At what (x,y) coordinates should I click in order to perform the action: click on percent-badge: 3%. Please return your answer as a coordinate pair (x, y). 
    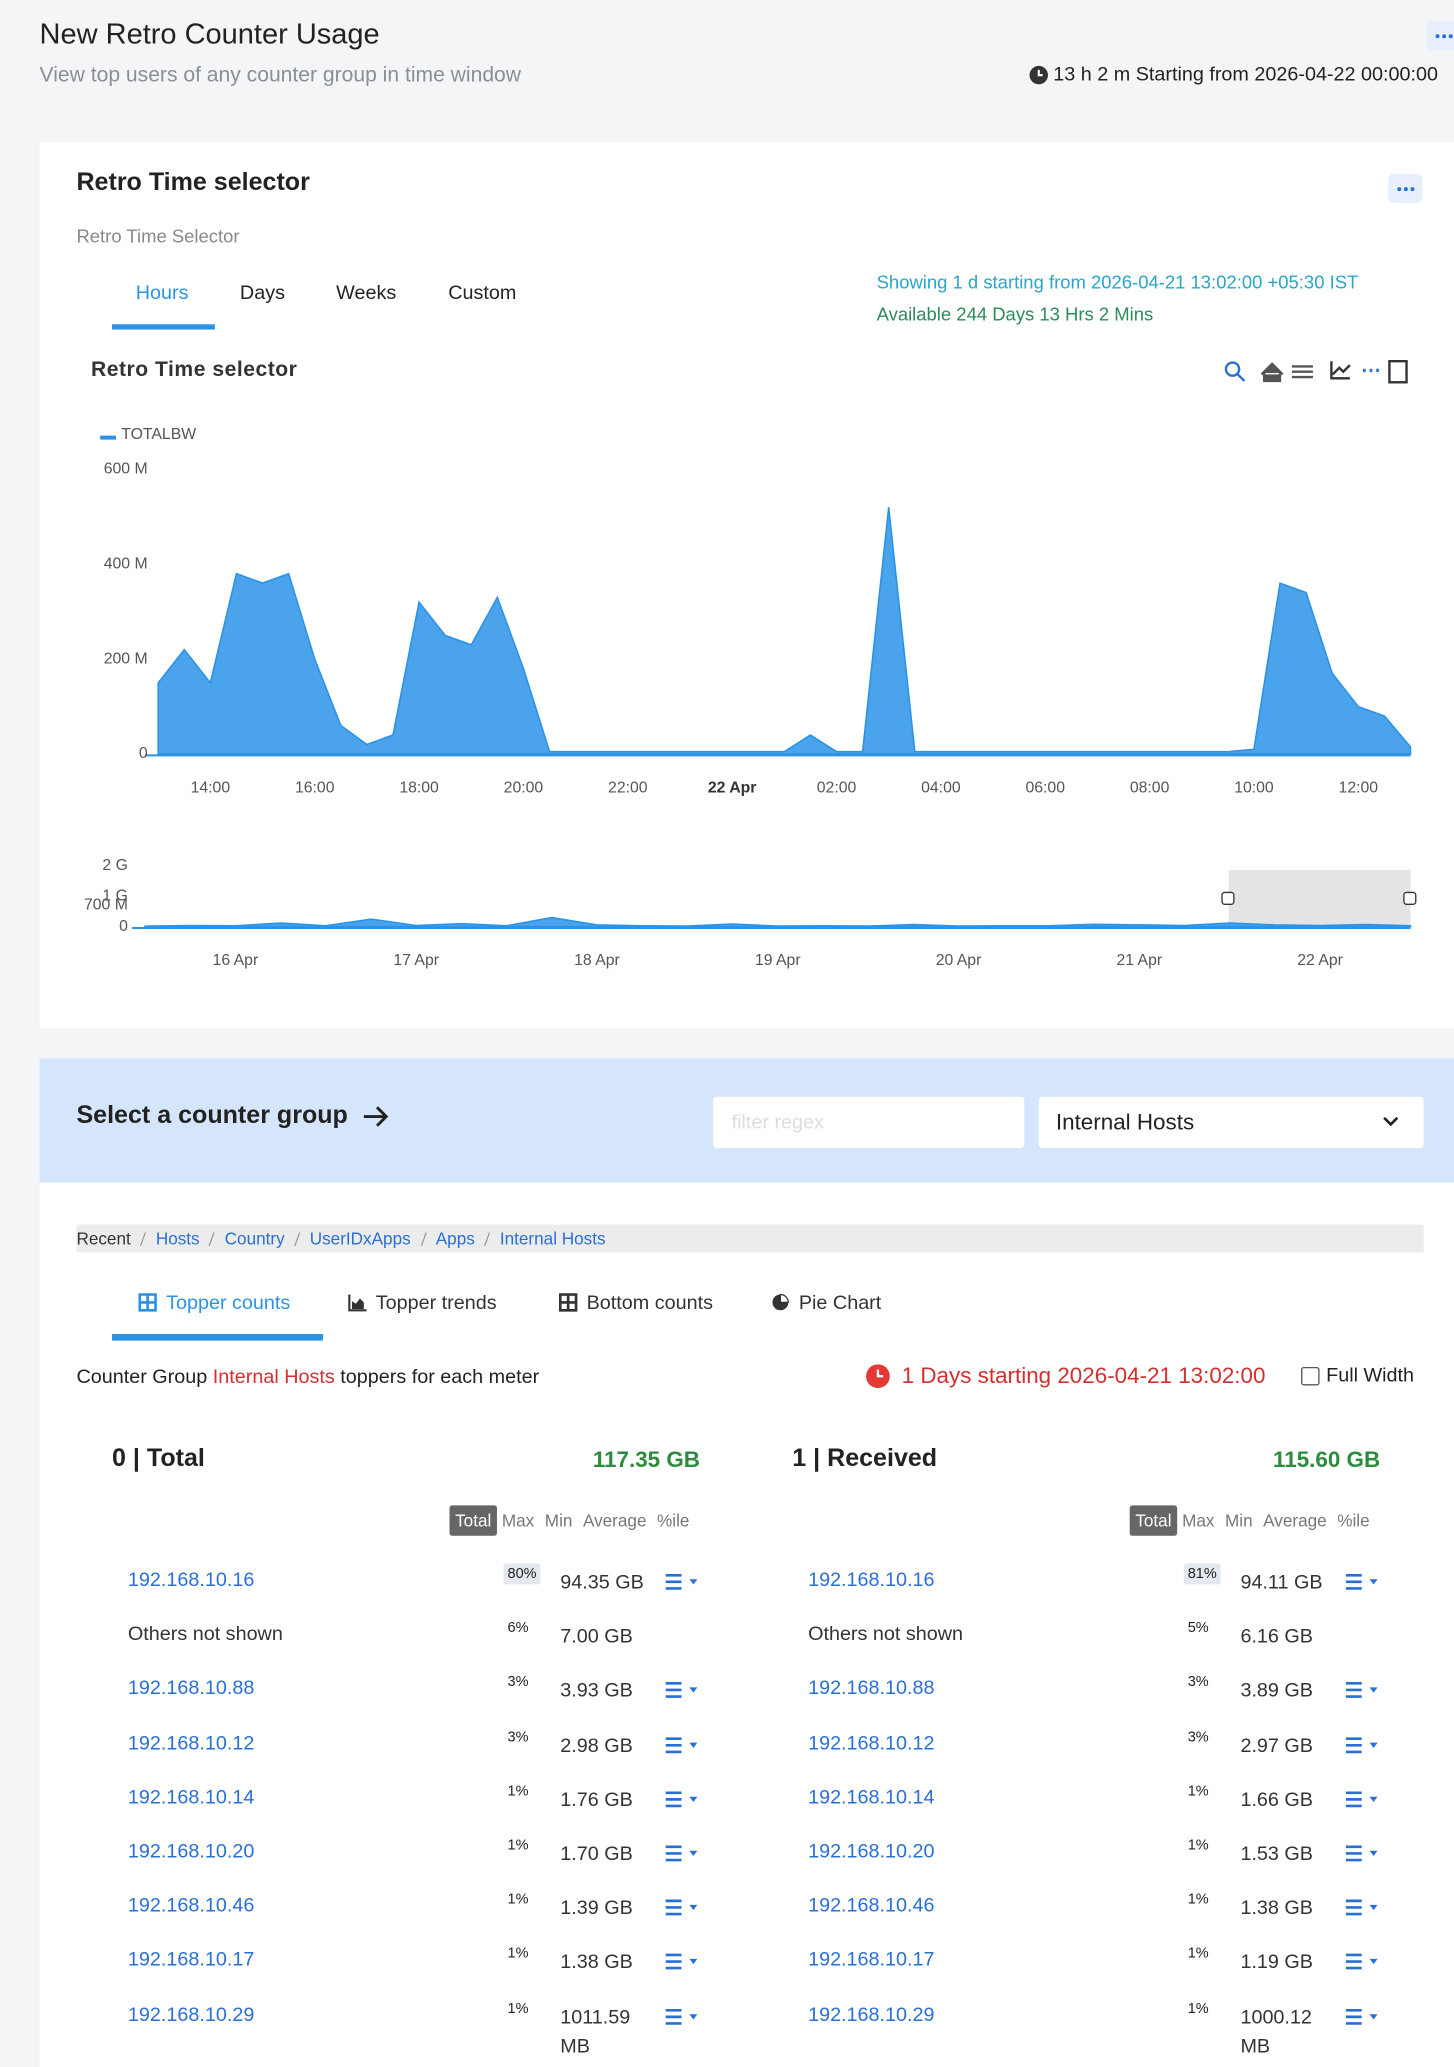
    Looking at the image, I should click on (1198, 1736).